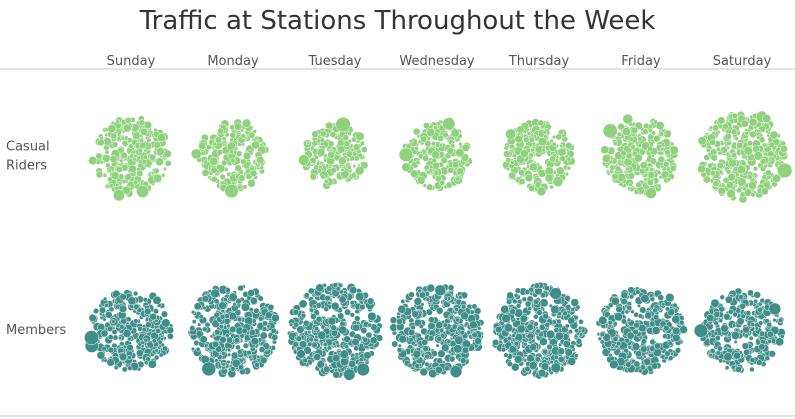 This screenshot has height=419, width=795. I want to click on cluster-casual-thursday, so click(539, 157).